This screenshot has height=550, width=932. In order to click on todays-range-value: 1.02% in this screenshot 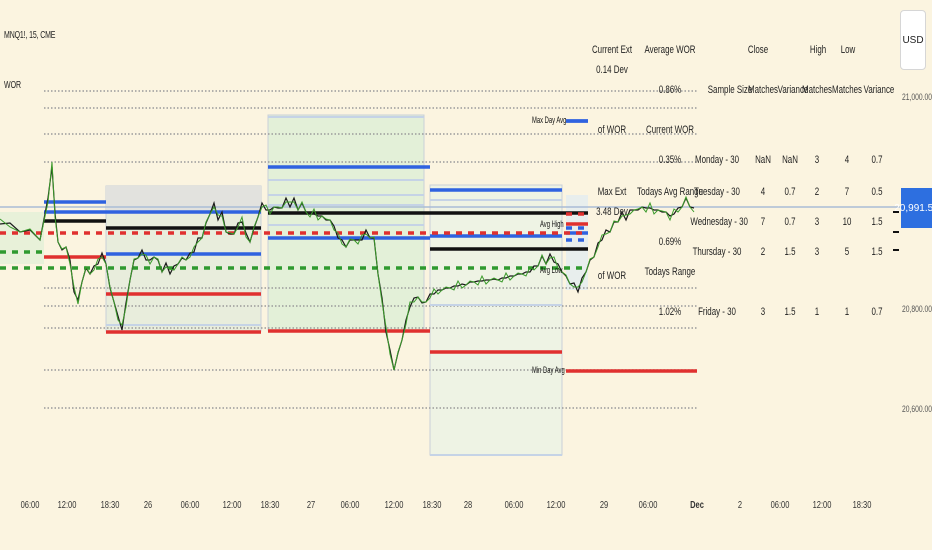, I will do `click(670, 312)`.